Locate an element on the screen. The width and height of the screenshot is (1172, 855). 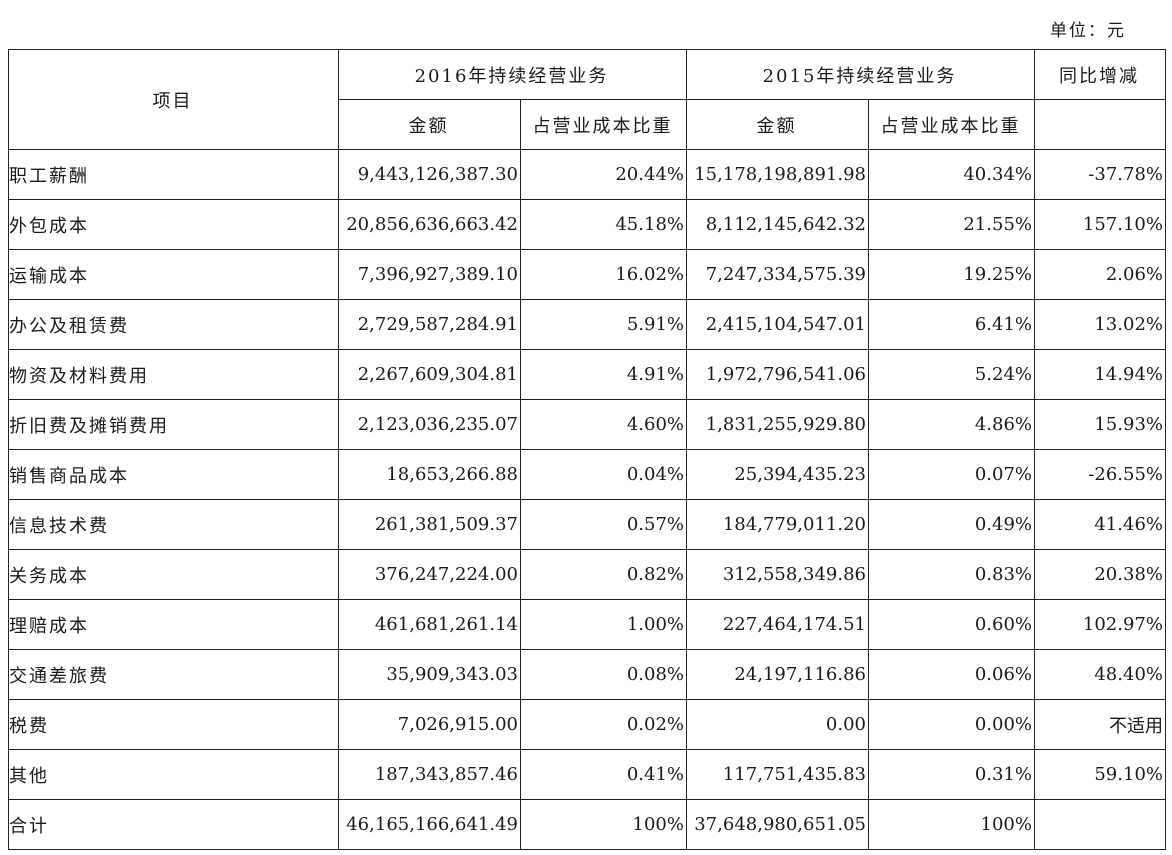
row-name: 职工薪酬 is located at coordinates (173, 174).